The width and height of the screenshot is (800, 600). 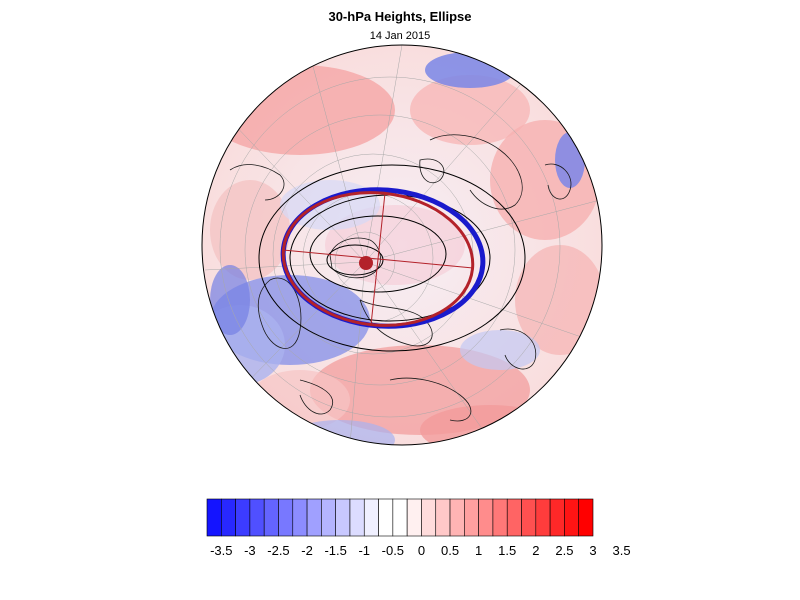 What do you see at coordinates (450, 550) in the screenshot?
I see `colorbar-tick-label: 0.5` at bounding box center [450, 550].